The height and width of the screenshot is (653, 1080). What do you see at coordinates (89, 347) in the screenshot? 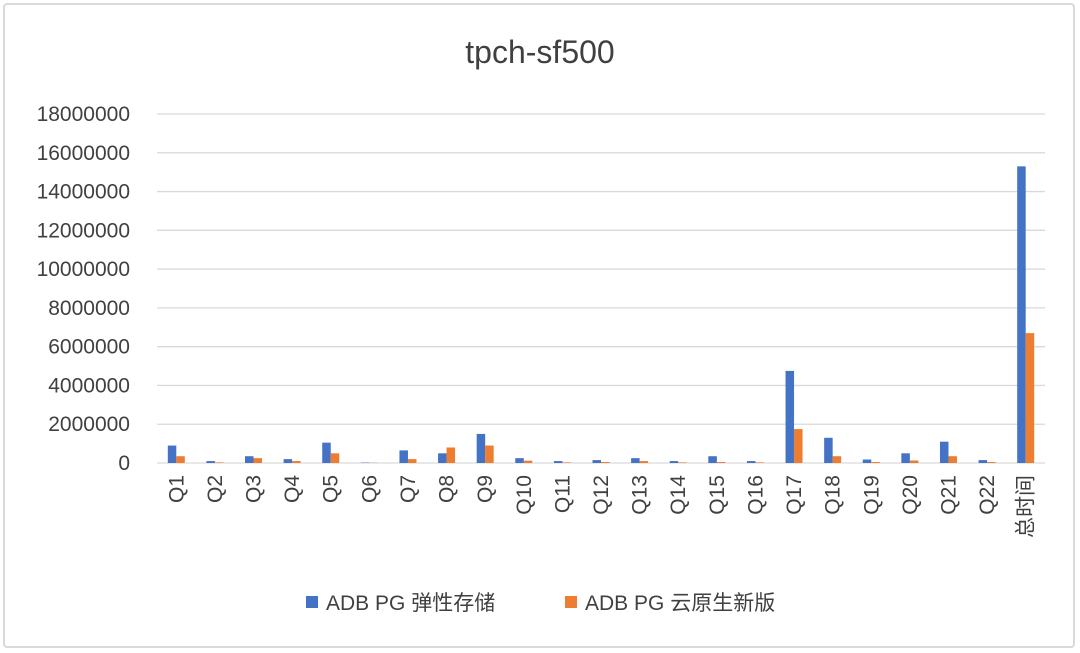
I see `y-tick-label: 6000000` at bounding box center [89, 347].